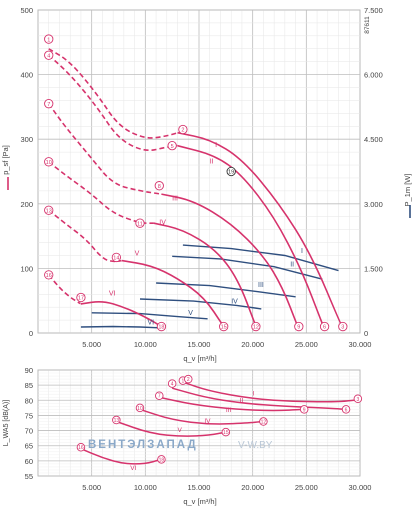 This screenshot has height=514, width=417. I want to click on operating-point-label: 16, so click(49, 276).